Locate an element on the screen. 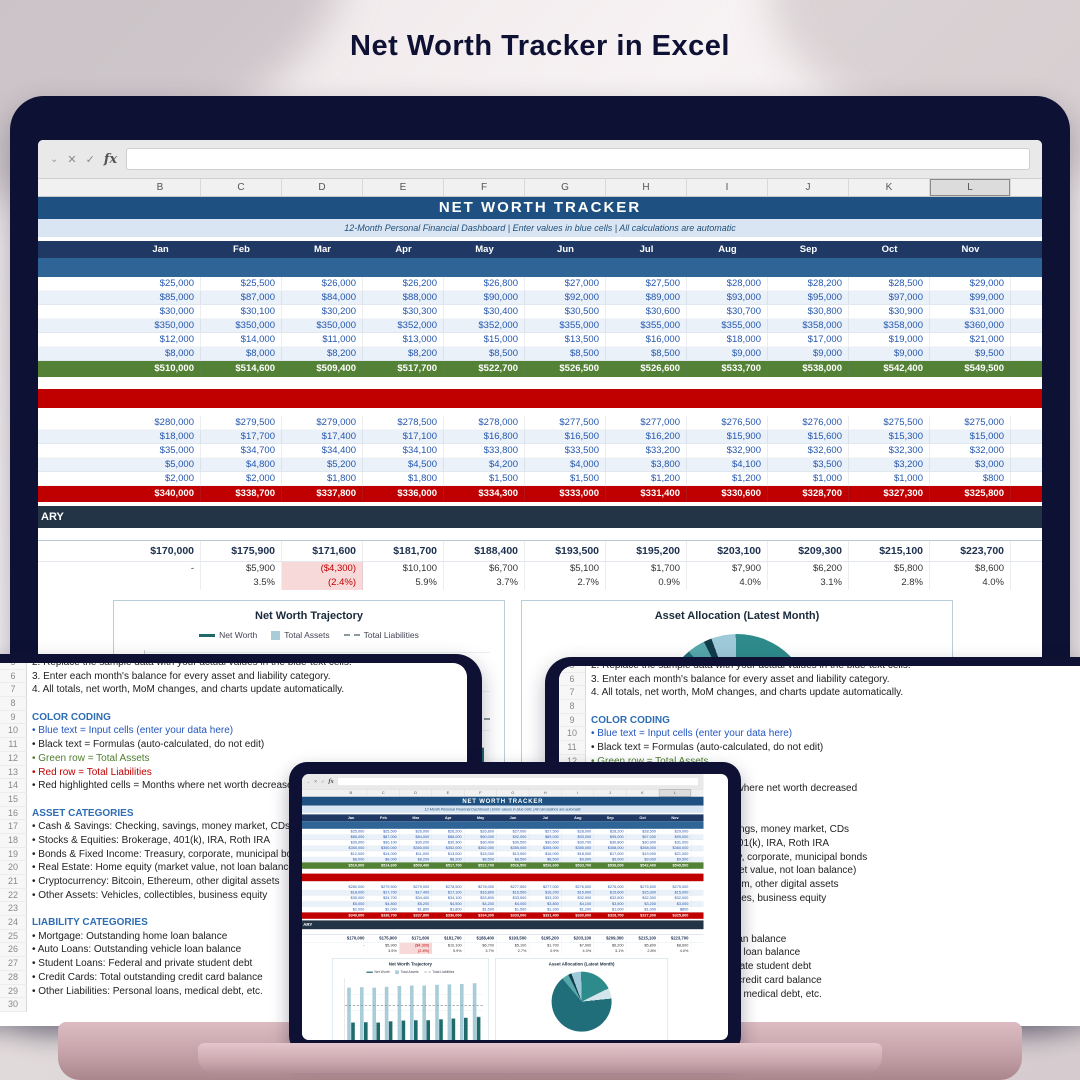  cell: $4,000 is located at coordinates (565, 464).